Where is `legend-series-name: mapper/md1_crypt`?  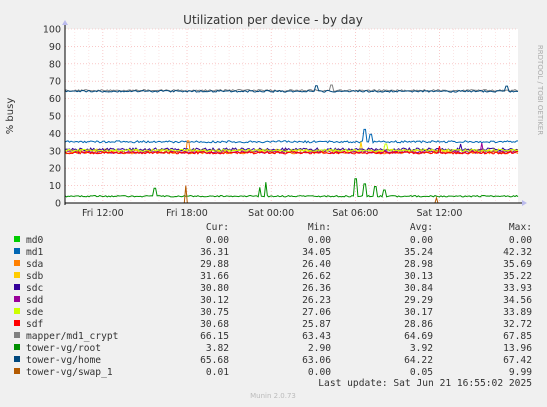 legend-series-name: mapper/md1_crypt is located at coordinates (72, 336).